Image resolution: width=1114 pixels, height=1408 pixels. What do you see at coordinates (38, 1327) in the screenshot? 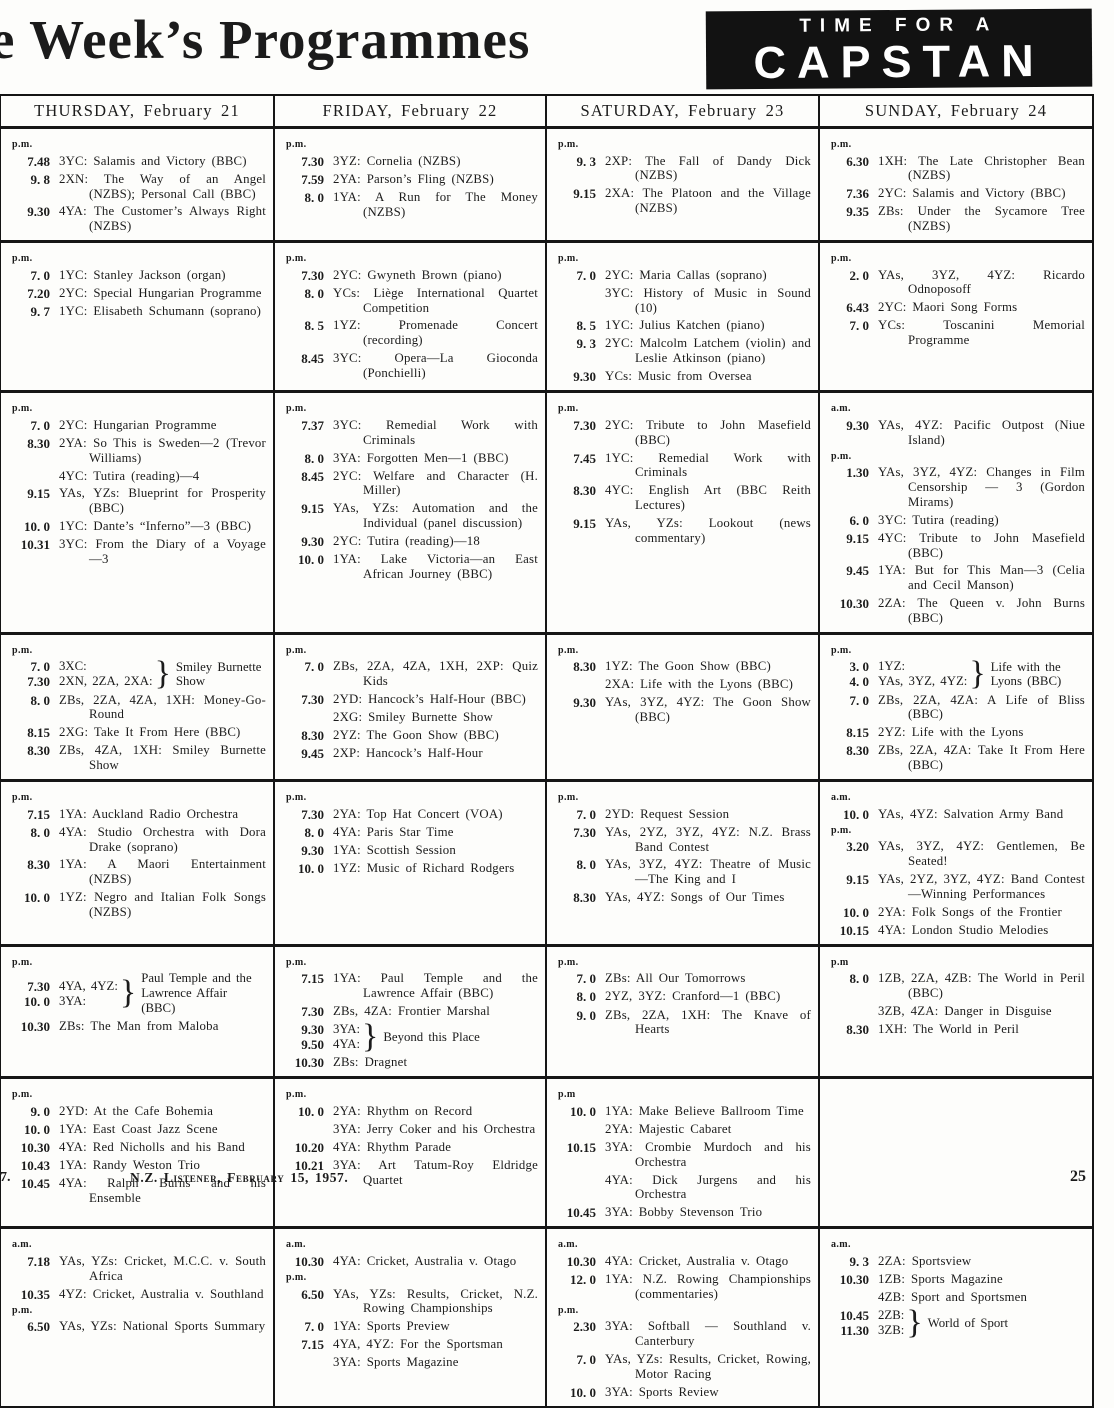
I see `entry-time: 6.50` at bounding box center [38, 1327].